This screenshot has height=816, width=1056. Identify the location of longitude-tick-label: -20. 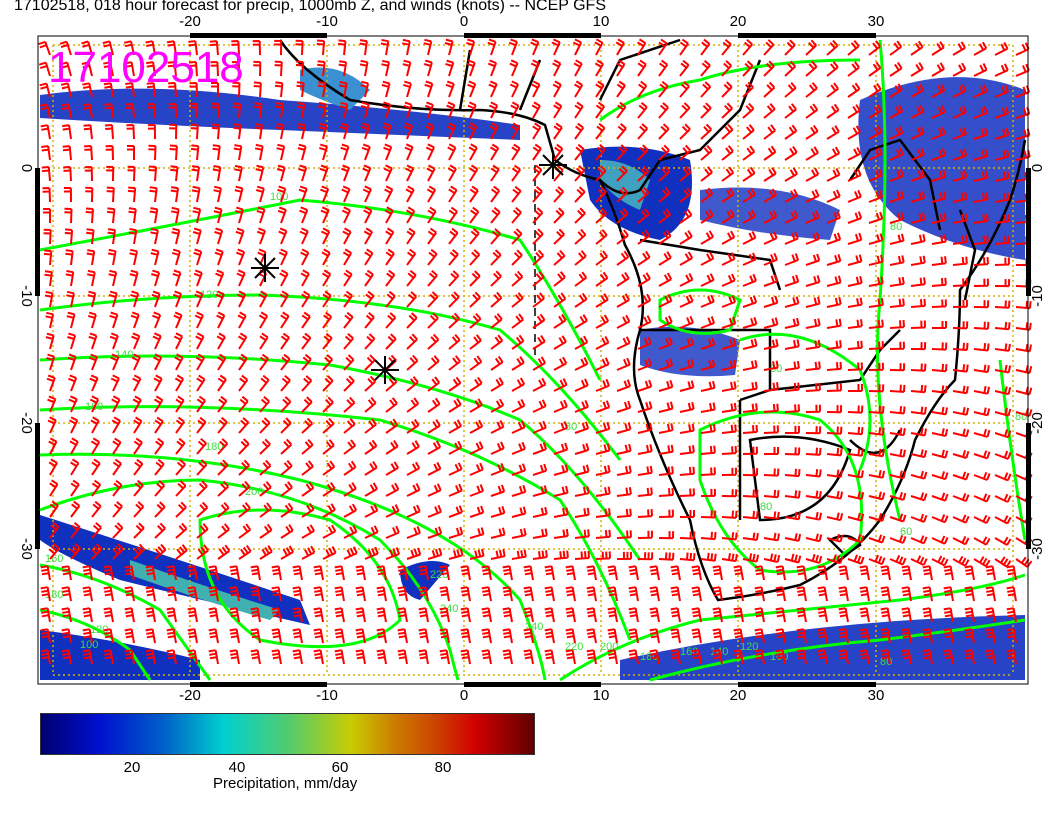
(190, 695).